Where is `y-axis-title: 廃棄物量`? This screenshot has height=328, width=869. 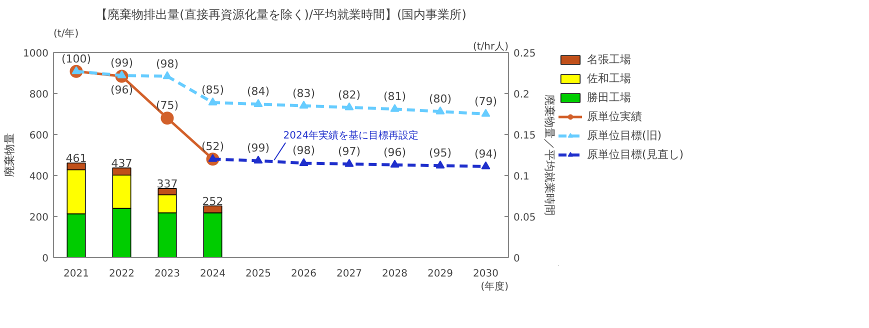
y-axis-title: 廃棄物量 is located at coordinates (9, 155).